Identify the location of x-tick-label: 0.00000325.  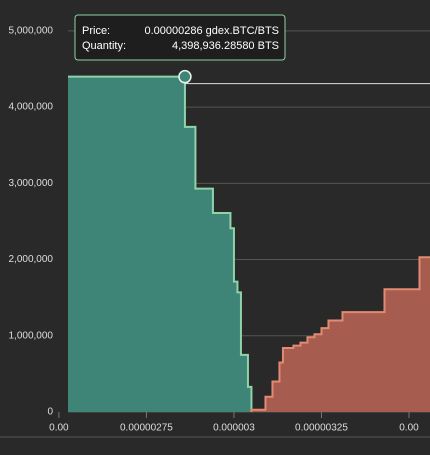
(321, 428).